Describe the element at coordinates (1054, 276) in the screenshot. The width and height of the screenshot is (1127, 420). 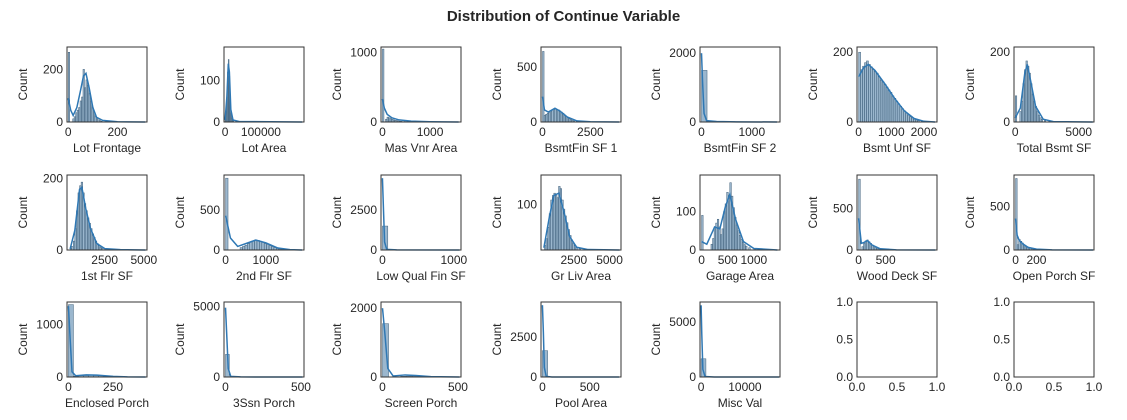
I see `x-axis-label: Open Porch SF` at that location.